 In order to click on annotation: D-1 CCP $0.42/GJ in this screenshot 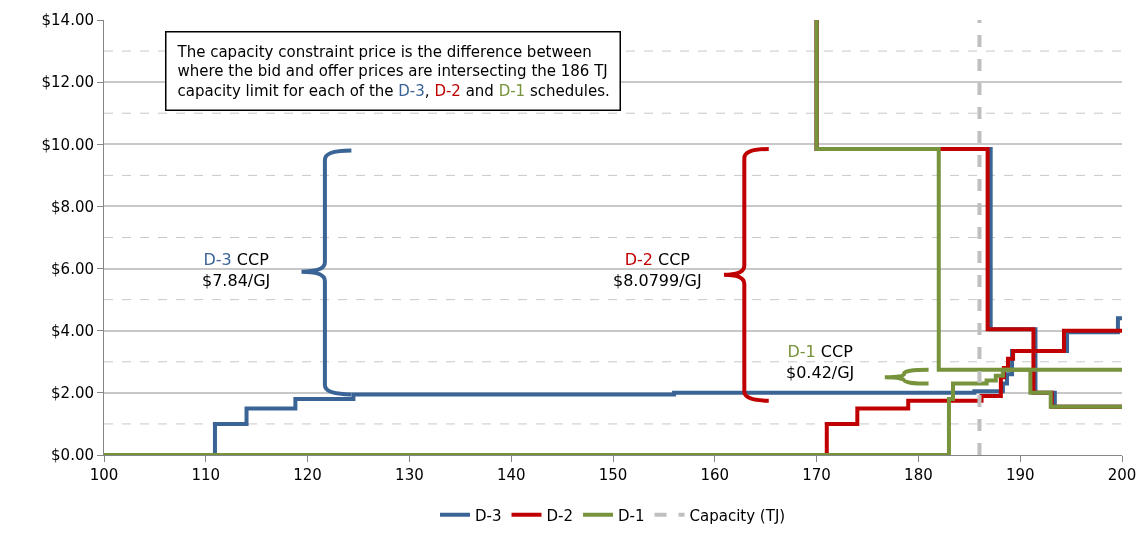, I will do `click(820, 362)`.